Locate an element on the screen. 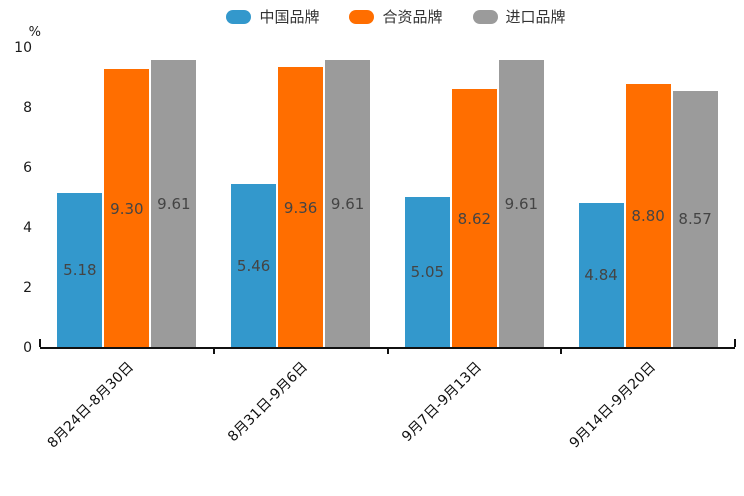 The height and width of the screenshot is (496, 744). bar-value-label: 5.18 is located at coordinates (80, 270).